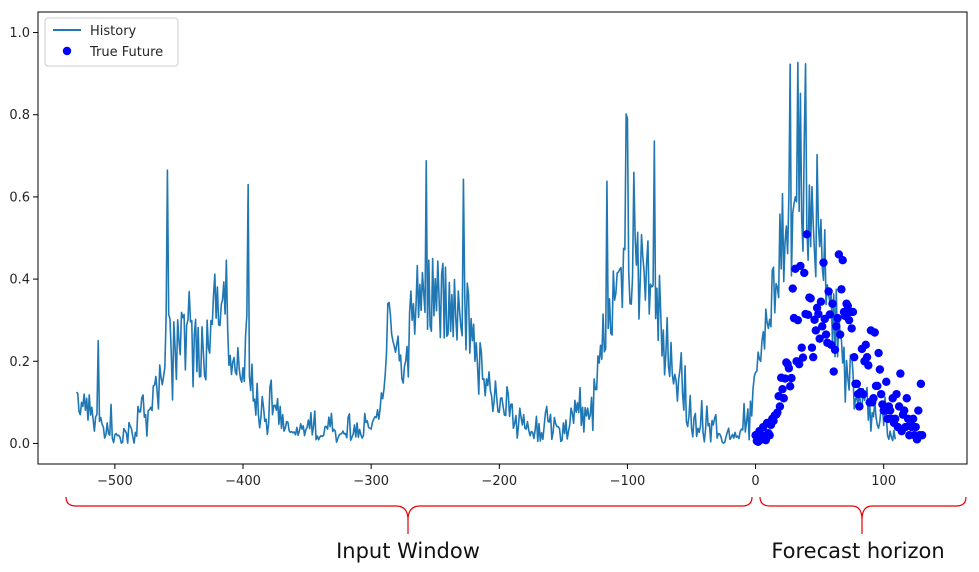 Image resolution: width=979 pixels, height=572 pixels. I want to click on input-window-brace, so click(409, 515).